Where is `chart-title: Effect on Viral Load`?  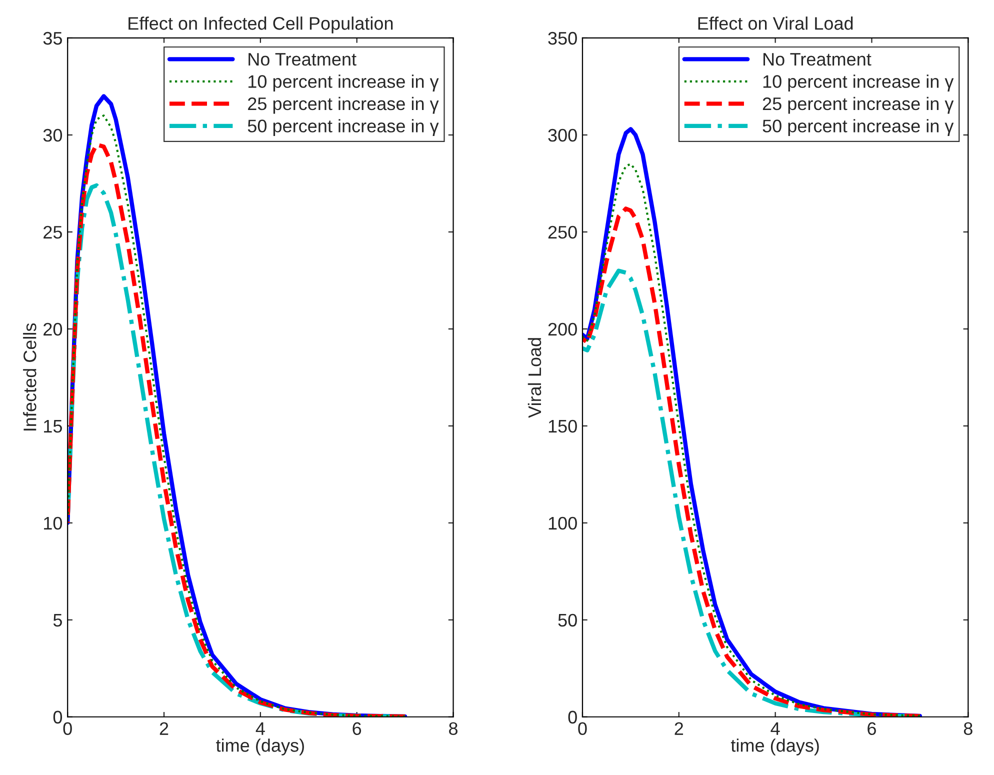
chart-title: Effect on Viral Load is located at coordinates (775, 23).